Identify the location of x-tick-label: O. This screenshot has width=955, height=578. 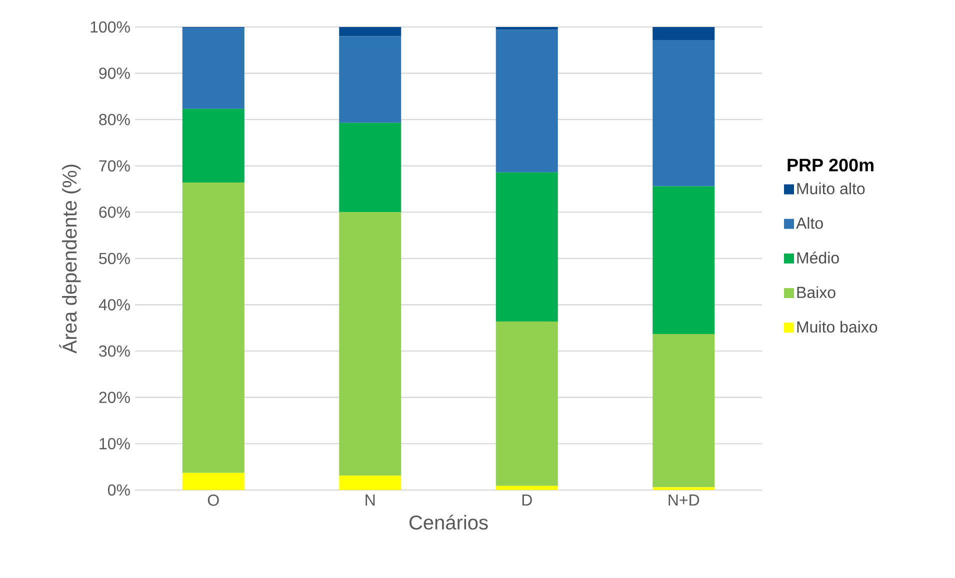
(213, 500).